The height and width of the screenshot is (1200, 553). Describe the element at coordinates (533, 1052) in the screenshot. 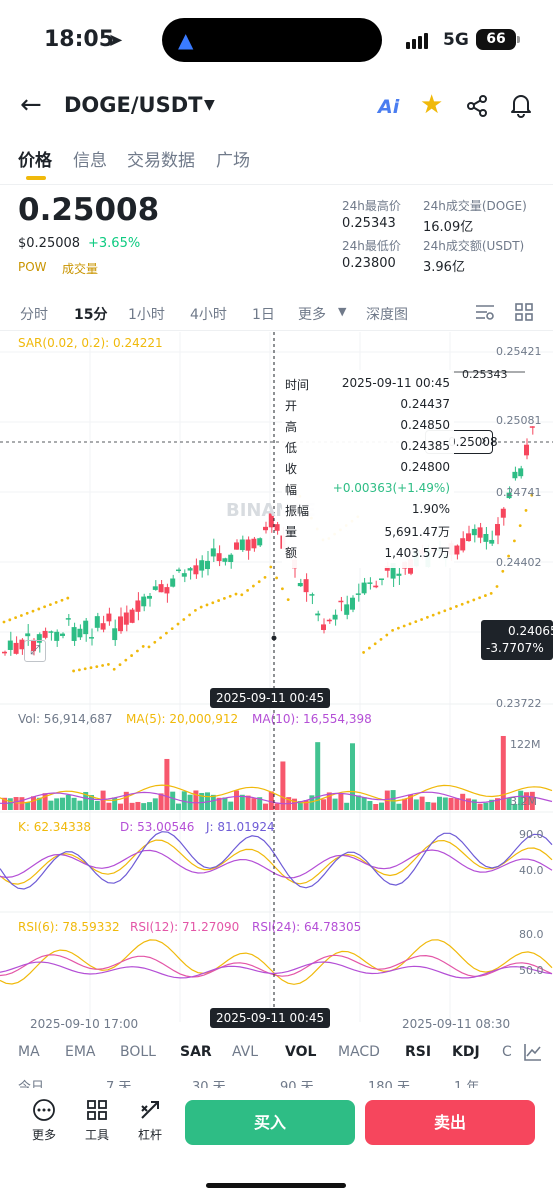

I see `indicator-chart-icon` at that location.